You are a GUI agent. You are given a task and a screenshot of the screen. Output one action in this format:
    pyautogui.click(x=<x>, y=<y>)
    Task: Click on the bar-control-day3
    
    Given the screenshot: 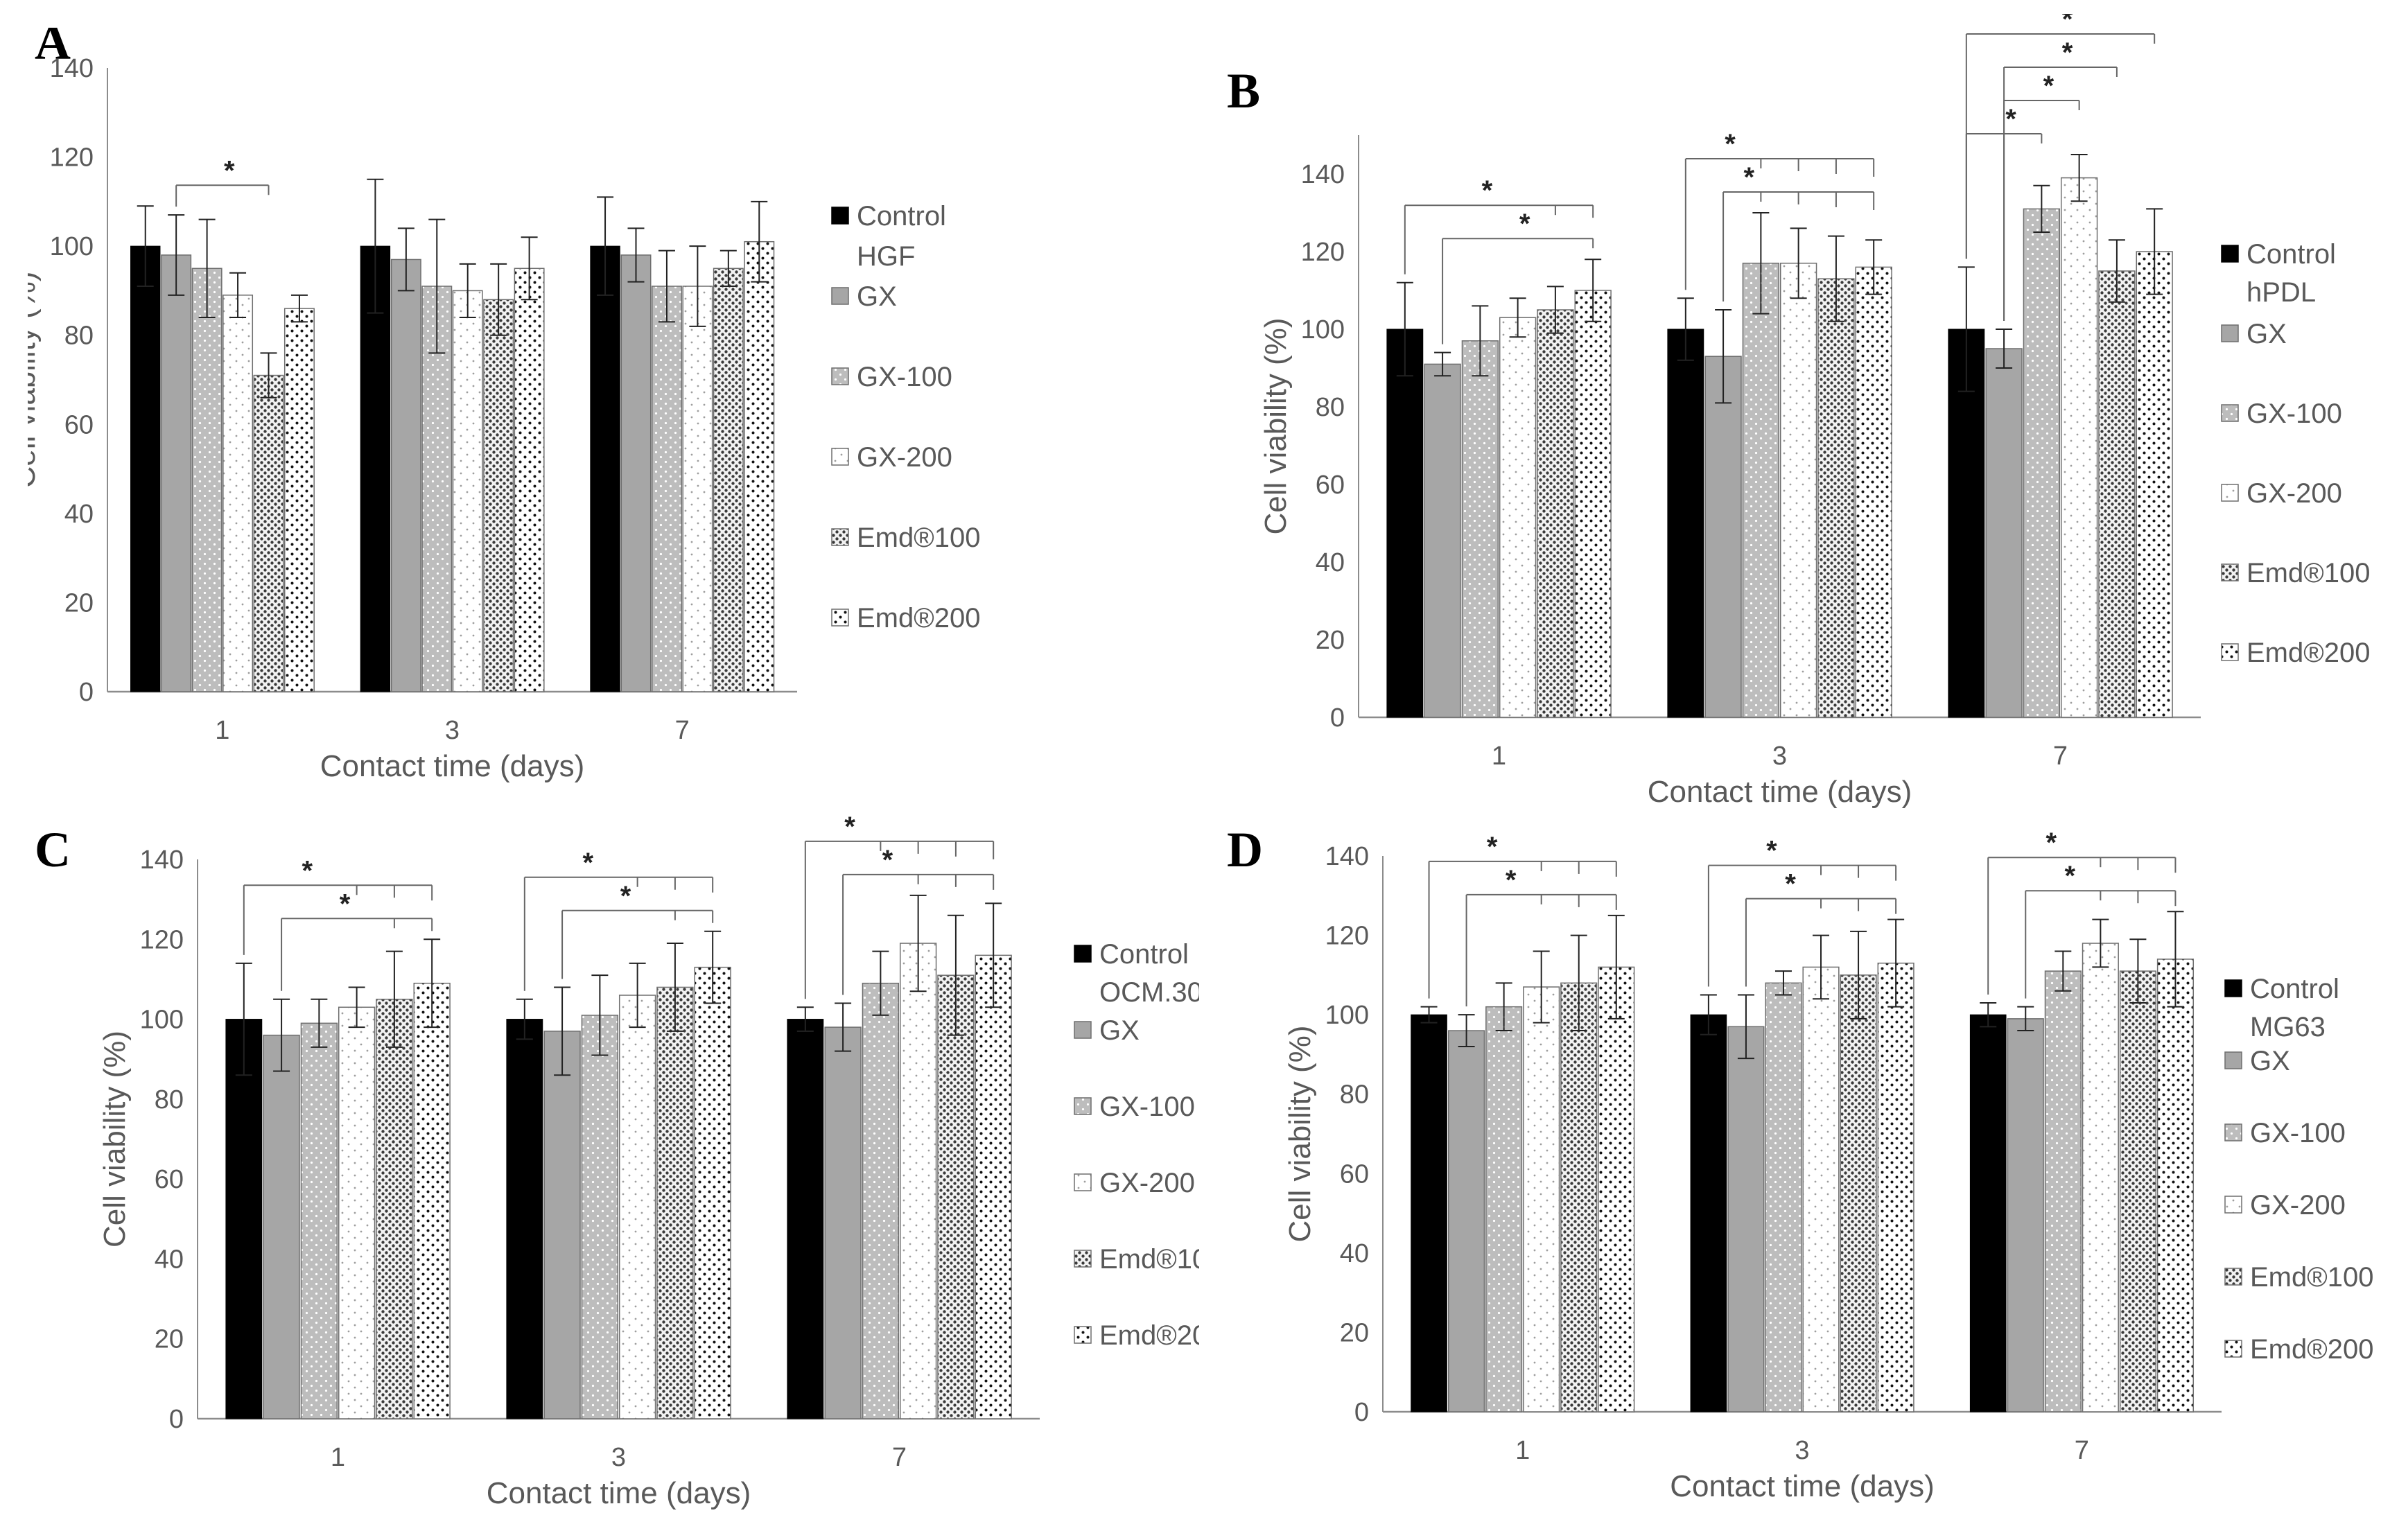 What is the action you would take?
    pyautogui.click(x=524, y=1219)
    